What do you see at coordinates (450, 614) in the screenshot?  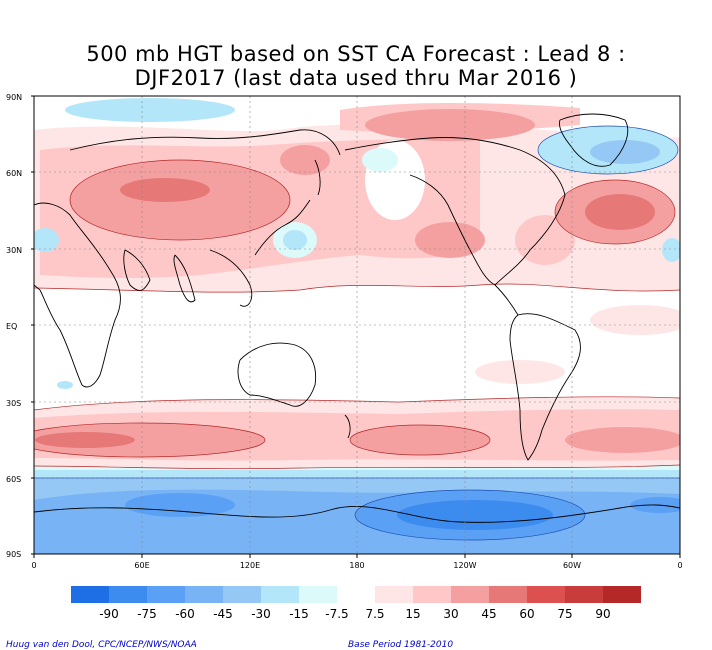 I see `legend-label: 30` at bounding box center [450, 614].